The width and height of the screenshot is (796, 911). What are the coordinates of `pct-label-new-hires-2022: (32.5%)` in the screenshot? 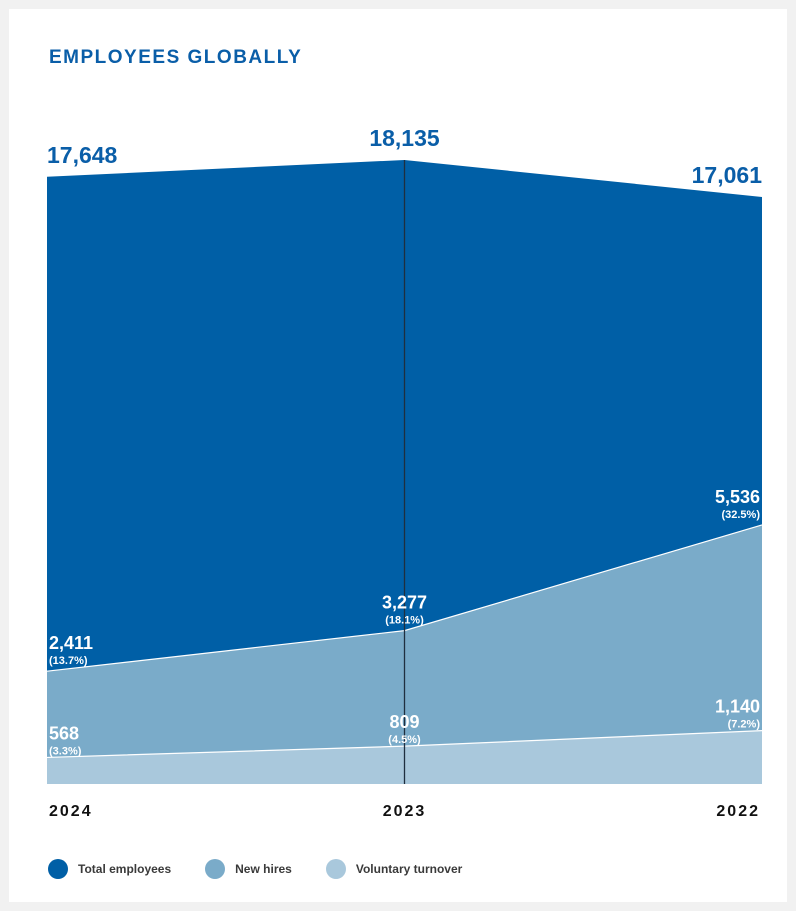 It's located at (740, 515).